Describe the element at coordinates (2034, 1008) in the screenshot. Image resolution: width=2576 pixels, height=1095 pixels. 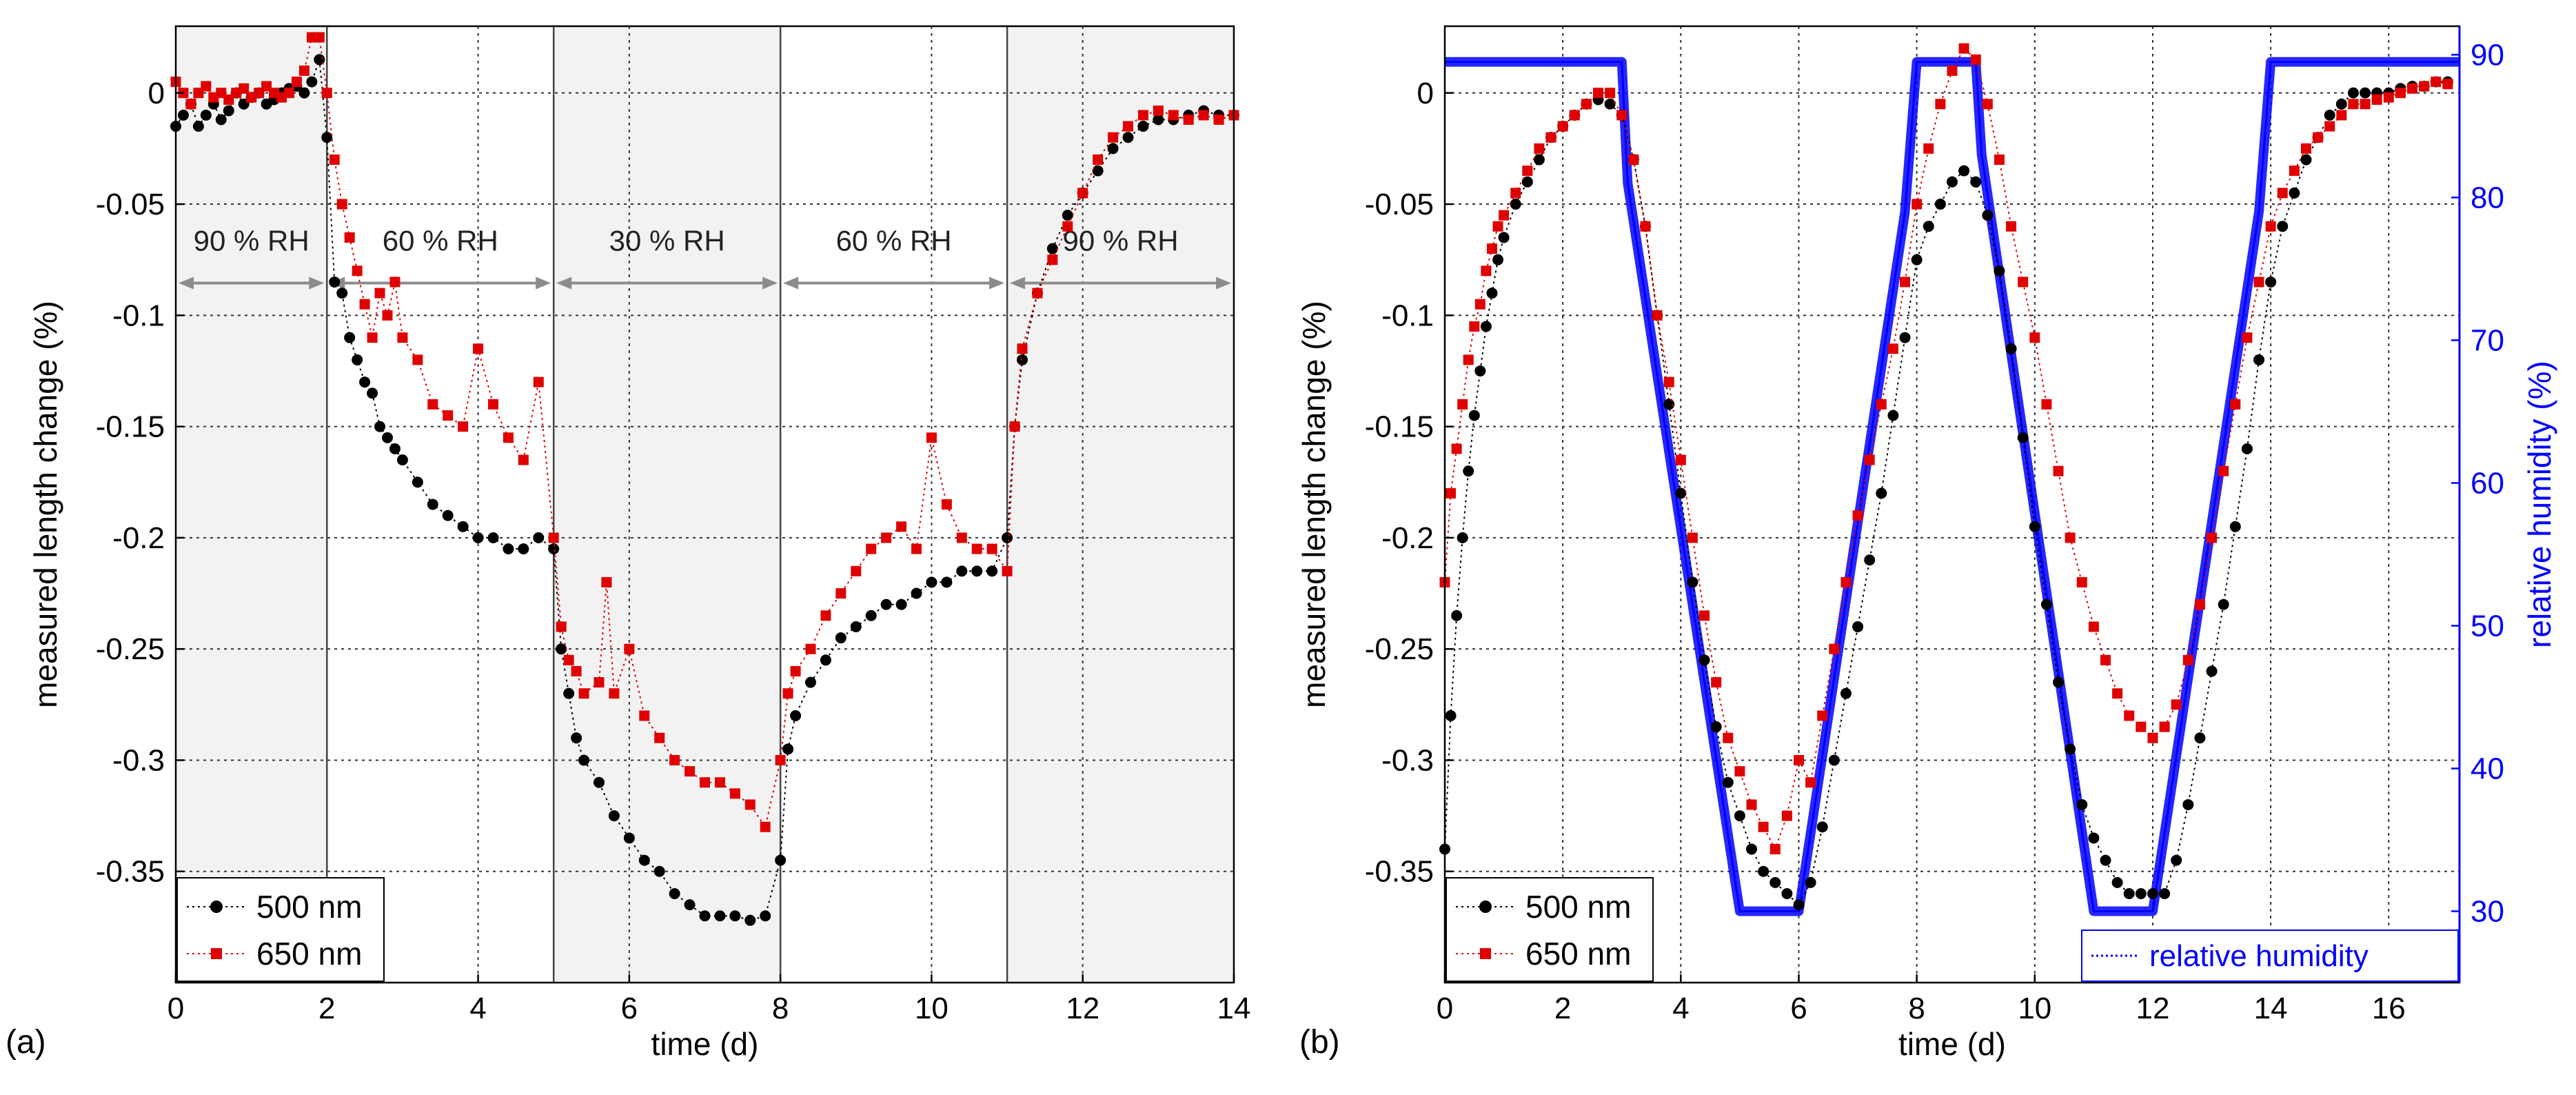
I see `x-tick-label: 10` at that location.